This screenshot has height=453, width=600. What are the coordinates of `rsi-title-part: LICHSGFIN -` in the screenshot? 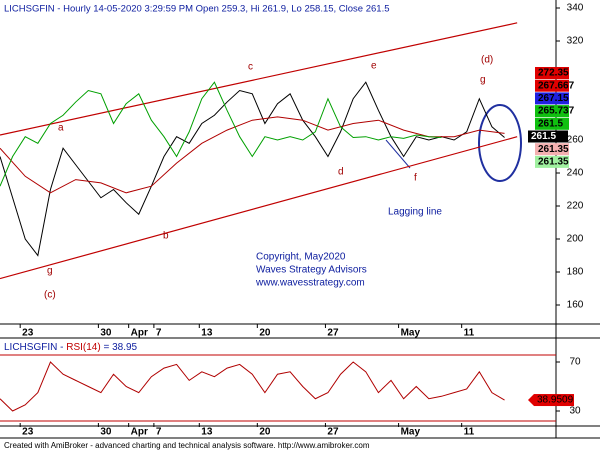 It's located at (35, 347).